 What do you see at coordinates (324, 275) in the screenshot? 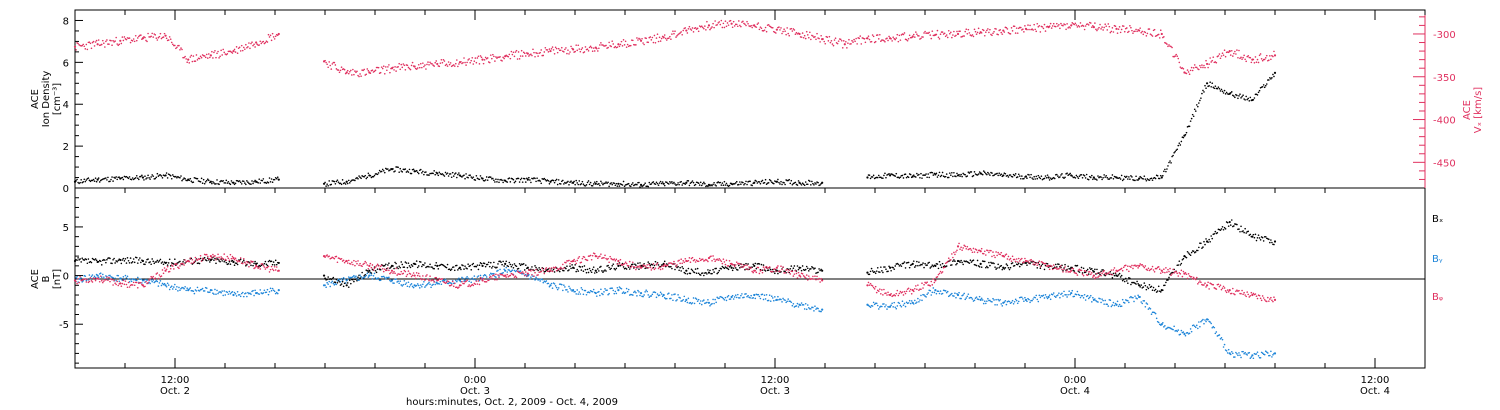
I see `bx-point` at bounding box center [324, 275].